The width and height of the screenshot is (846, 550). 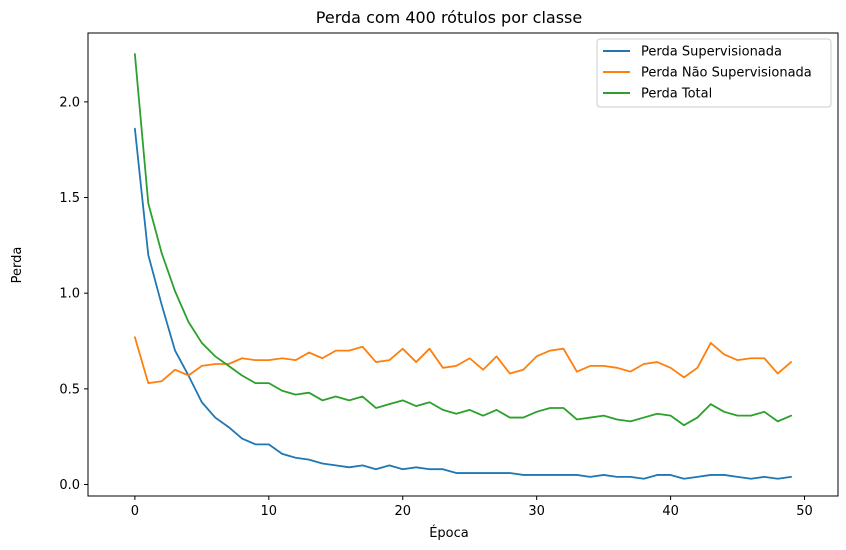 I want to click on x-tick-label: 30, so click(x=536, y=511).